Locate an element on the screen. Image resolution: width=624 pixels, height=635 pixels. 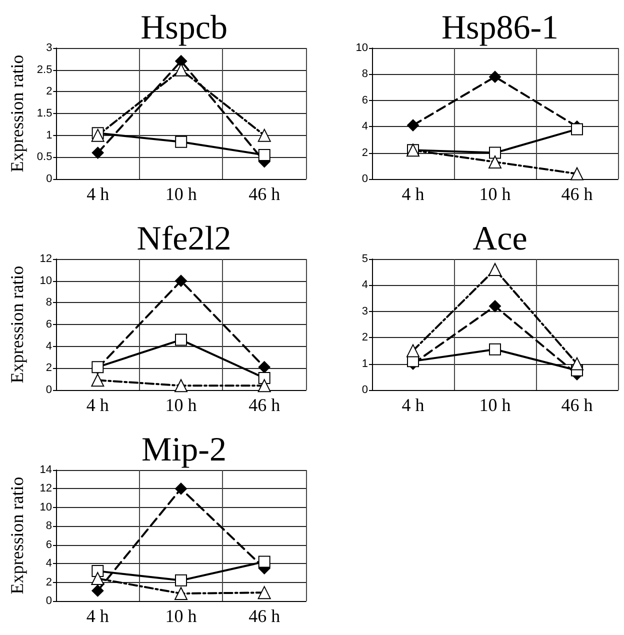
chart-title: Hspcb is located at coordinates (184, 28).